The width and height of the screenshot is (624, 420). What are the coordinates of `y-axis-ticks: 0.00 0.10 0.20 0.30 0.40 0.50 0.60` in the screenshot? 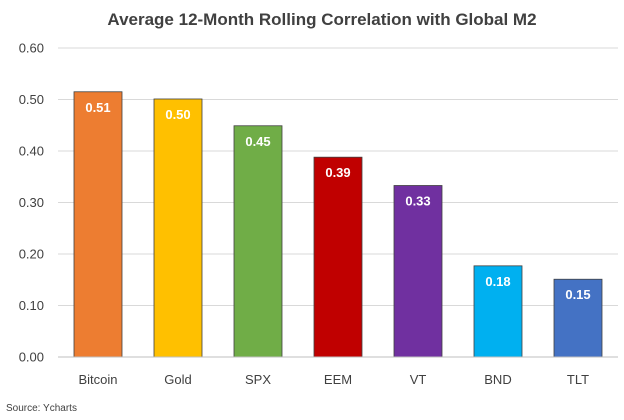 It's located at (31, 203).